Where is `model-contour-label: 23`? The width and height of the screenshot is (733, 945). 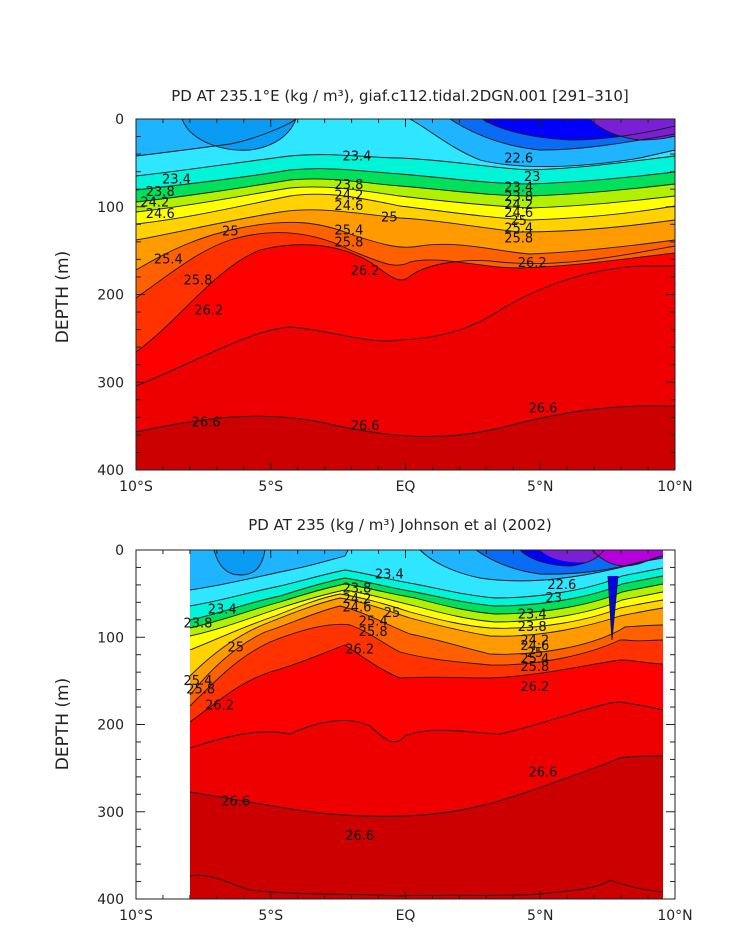
model-contour-label: 23 is located at coordinates (532, 177).